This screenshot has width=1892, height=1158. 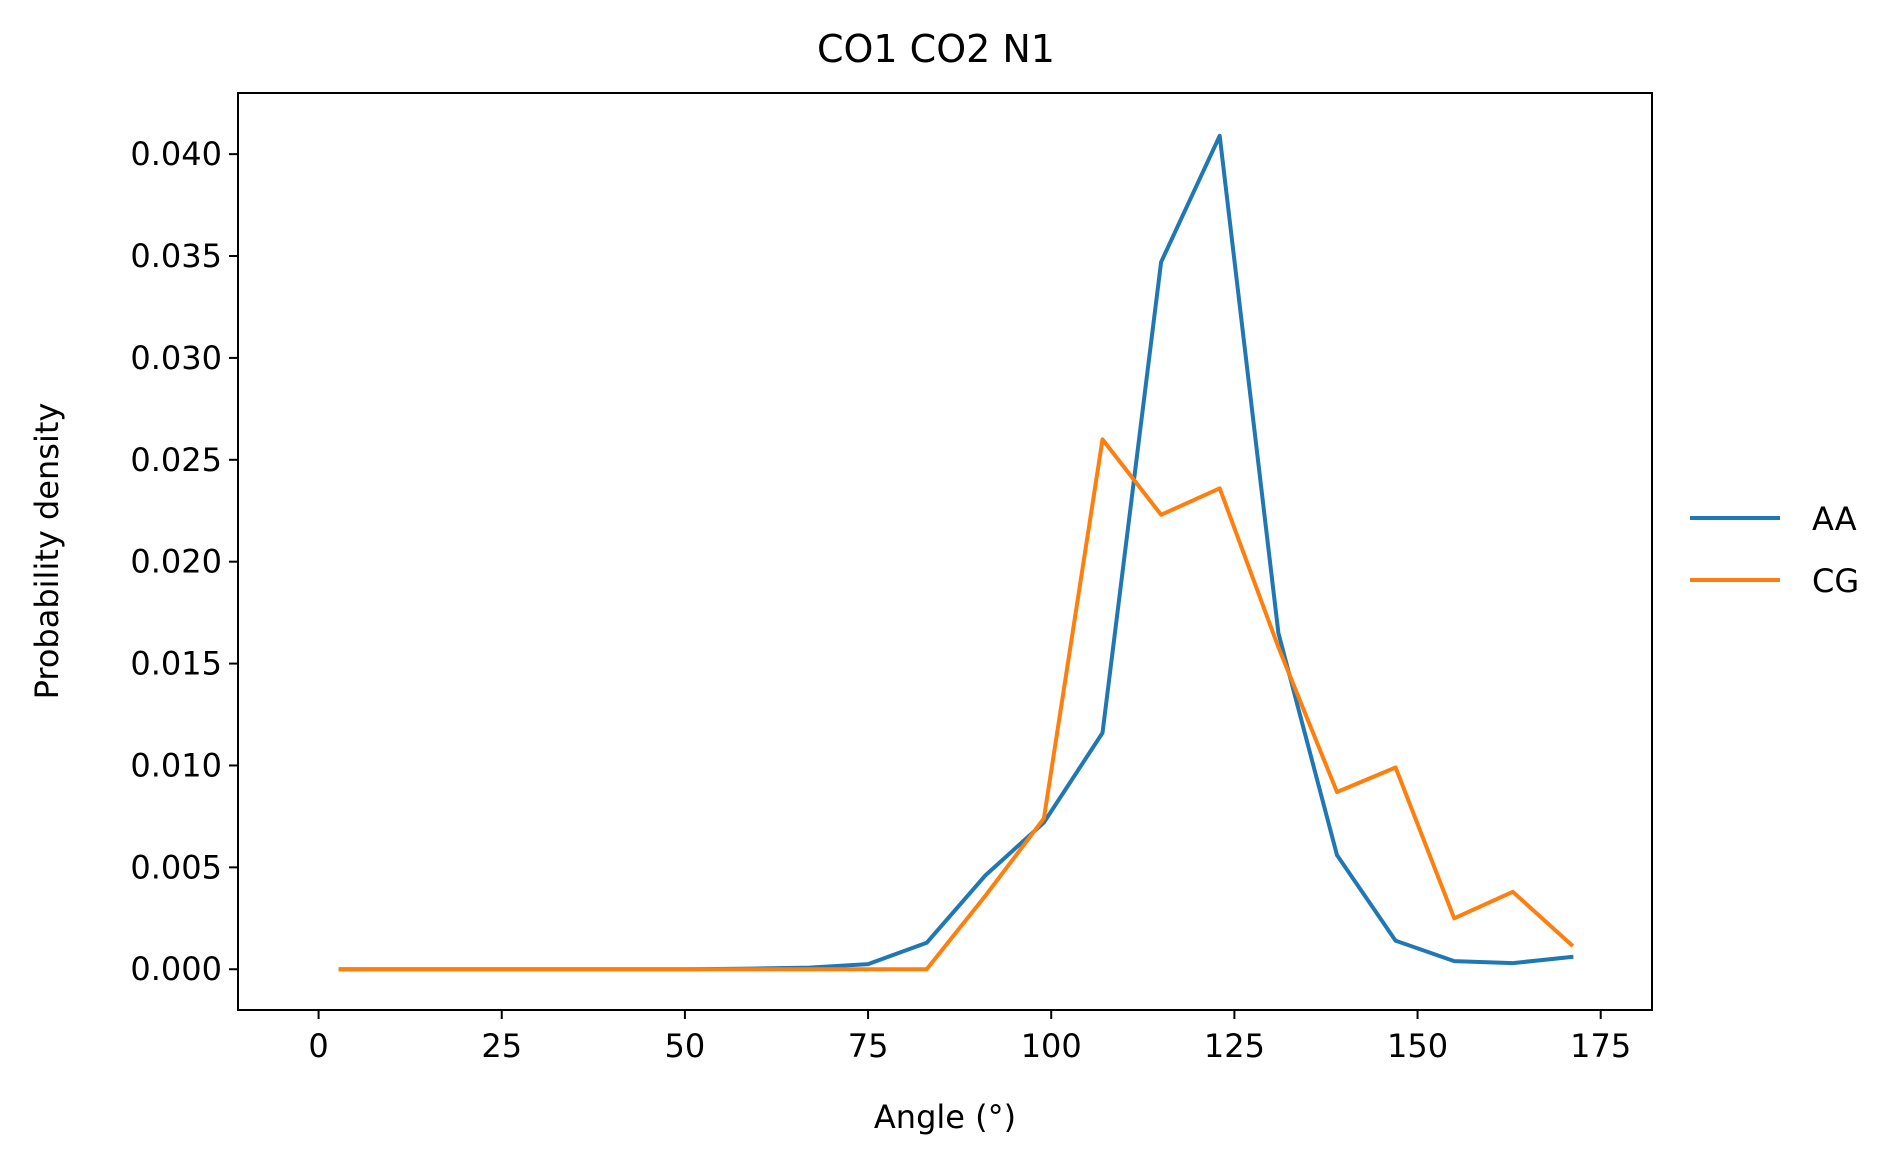 I want to click on y-tick-label: 0.000, so click(x=176, y=969).